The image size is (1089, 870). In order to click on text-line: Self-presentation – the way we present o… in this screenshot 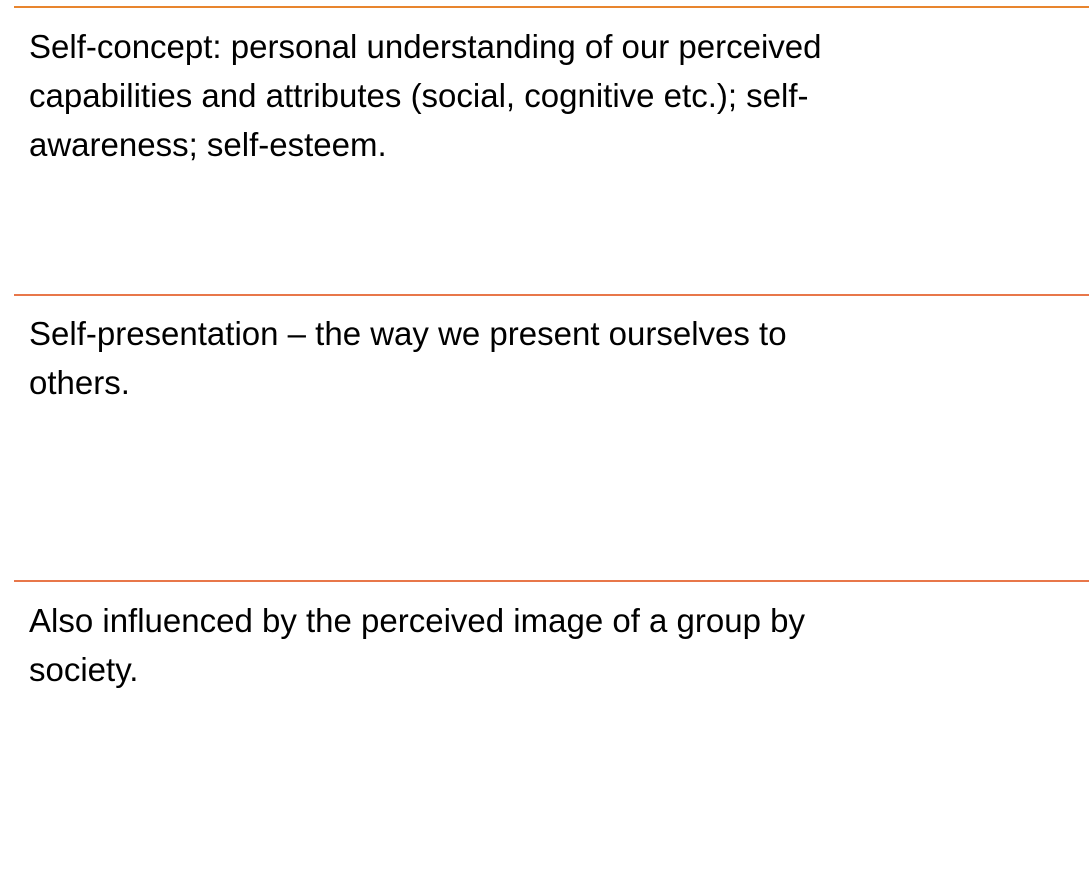, I will do `click(408, 333)`.